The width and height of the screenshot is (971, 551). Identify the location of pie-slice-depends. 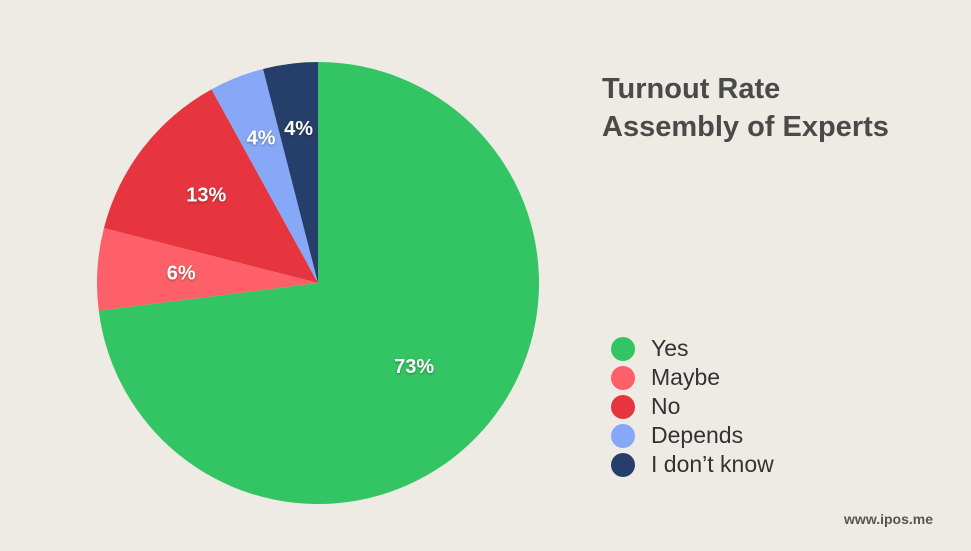
(264, 176).